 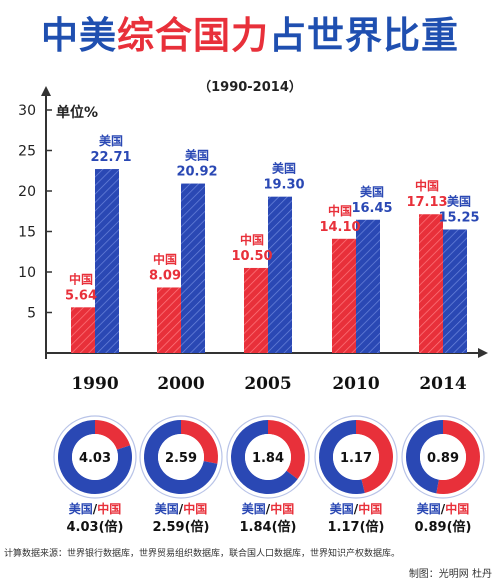 I want to click on title-part-3: 占世界比重, so click(x=364, y=35).